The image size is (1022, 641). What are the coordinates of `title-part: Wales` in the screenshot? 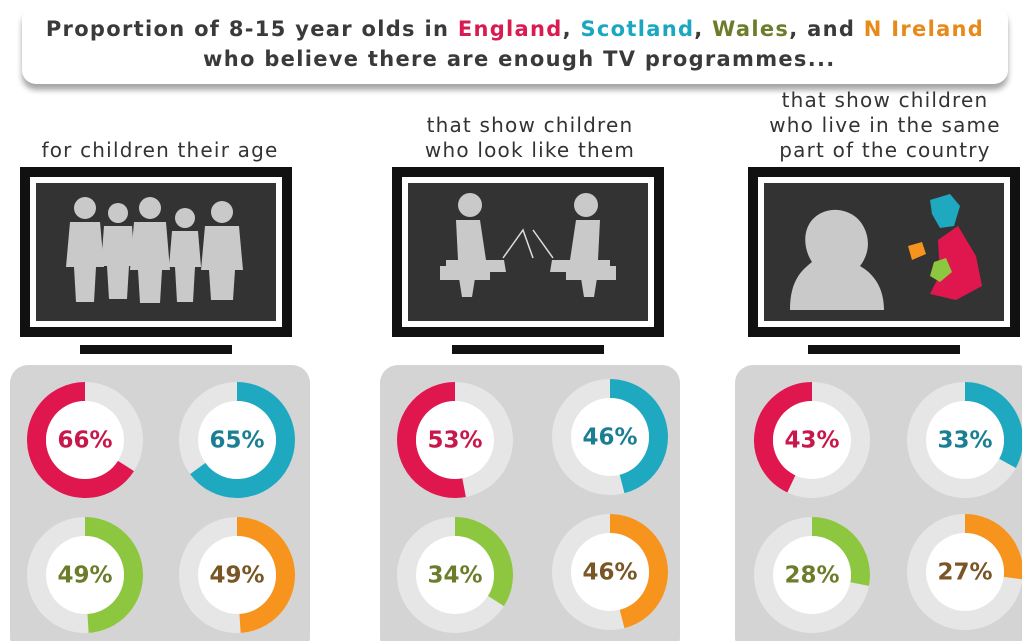 It's located at (751, 29).